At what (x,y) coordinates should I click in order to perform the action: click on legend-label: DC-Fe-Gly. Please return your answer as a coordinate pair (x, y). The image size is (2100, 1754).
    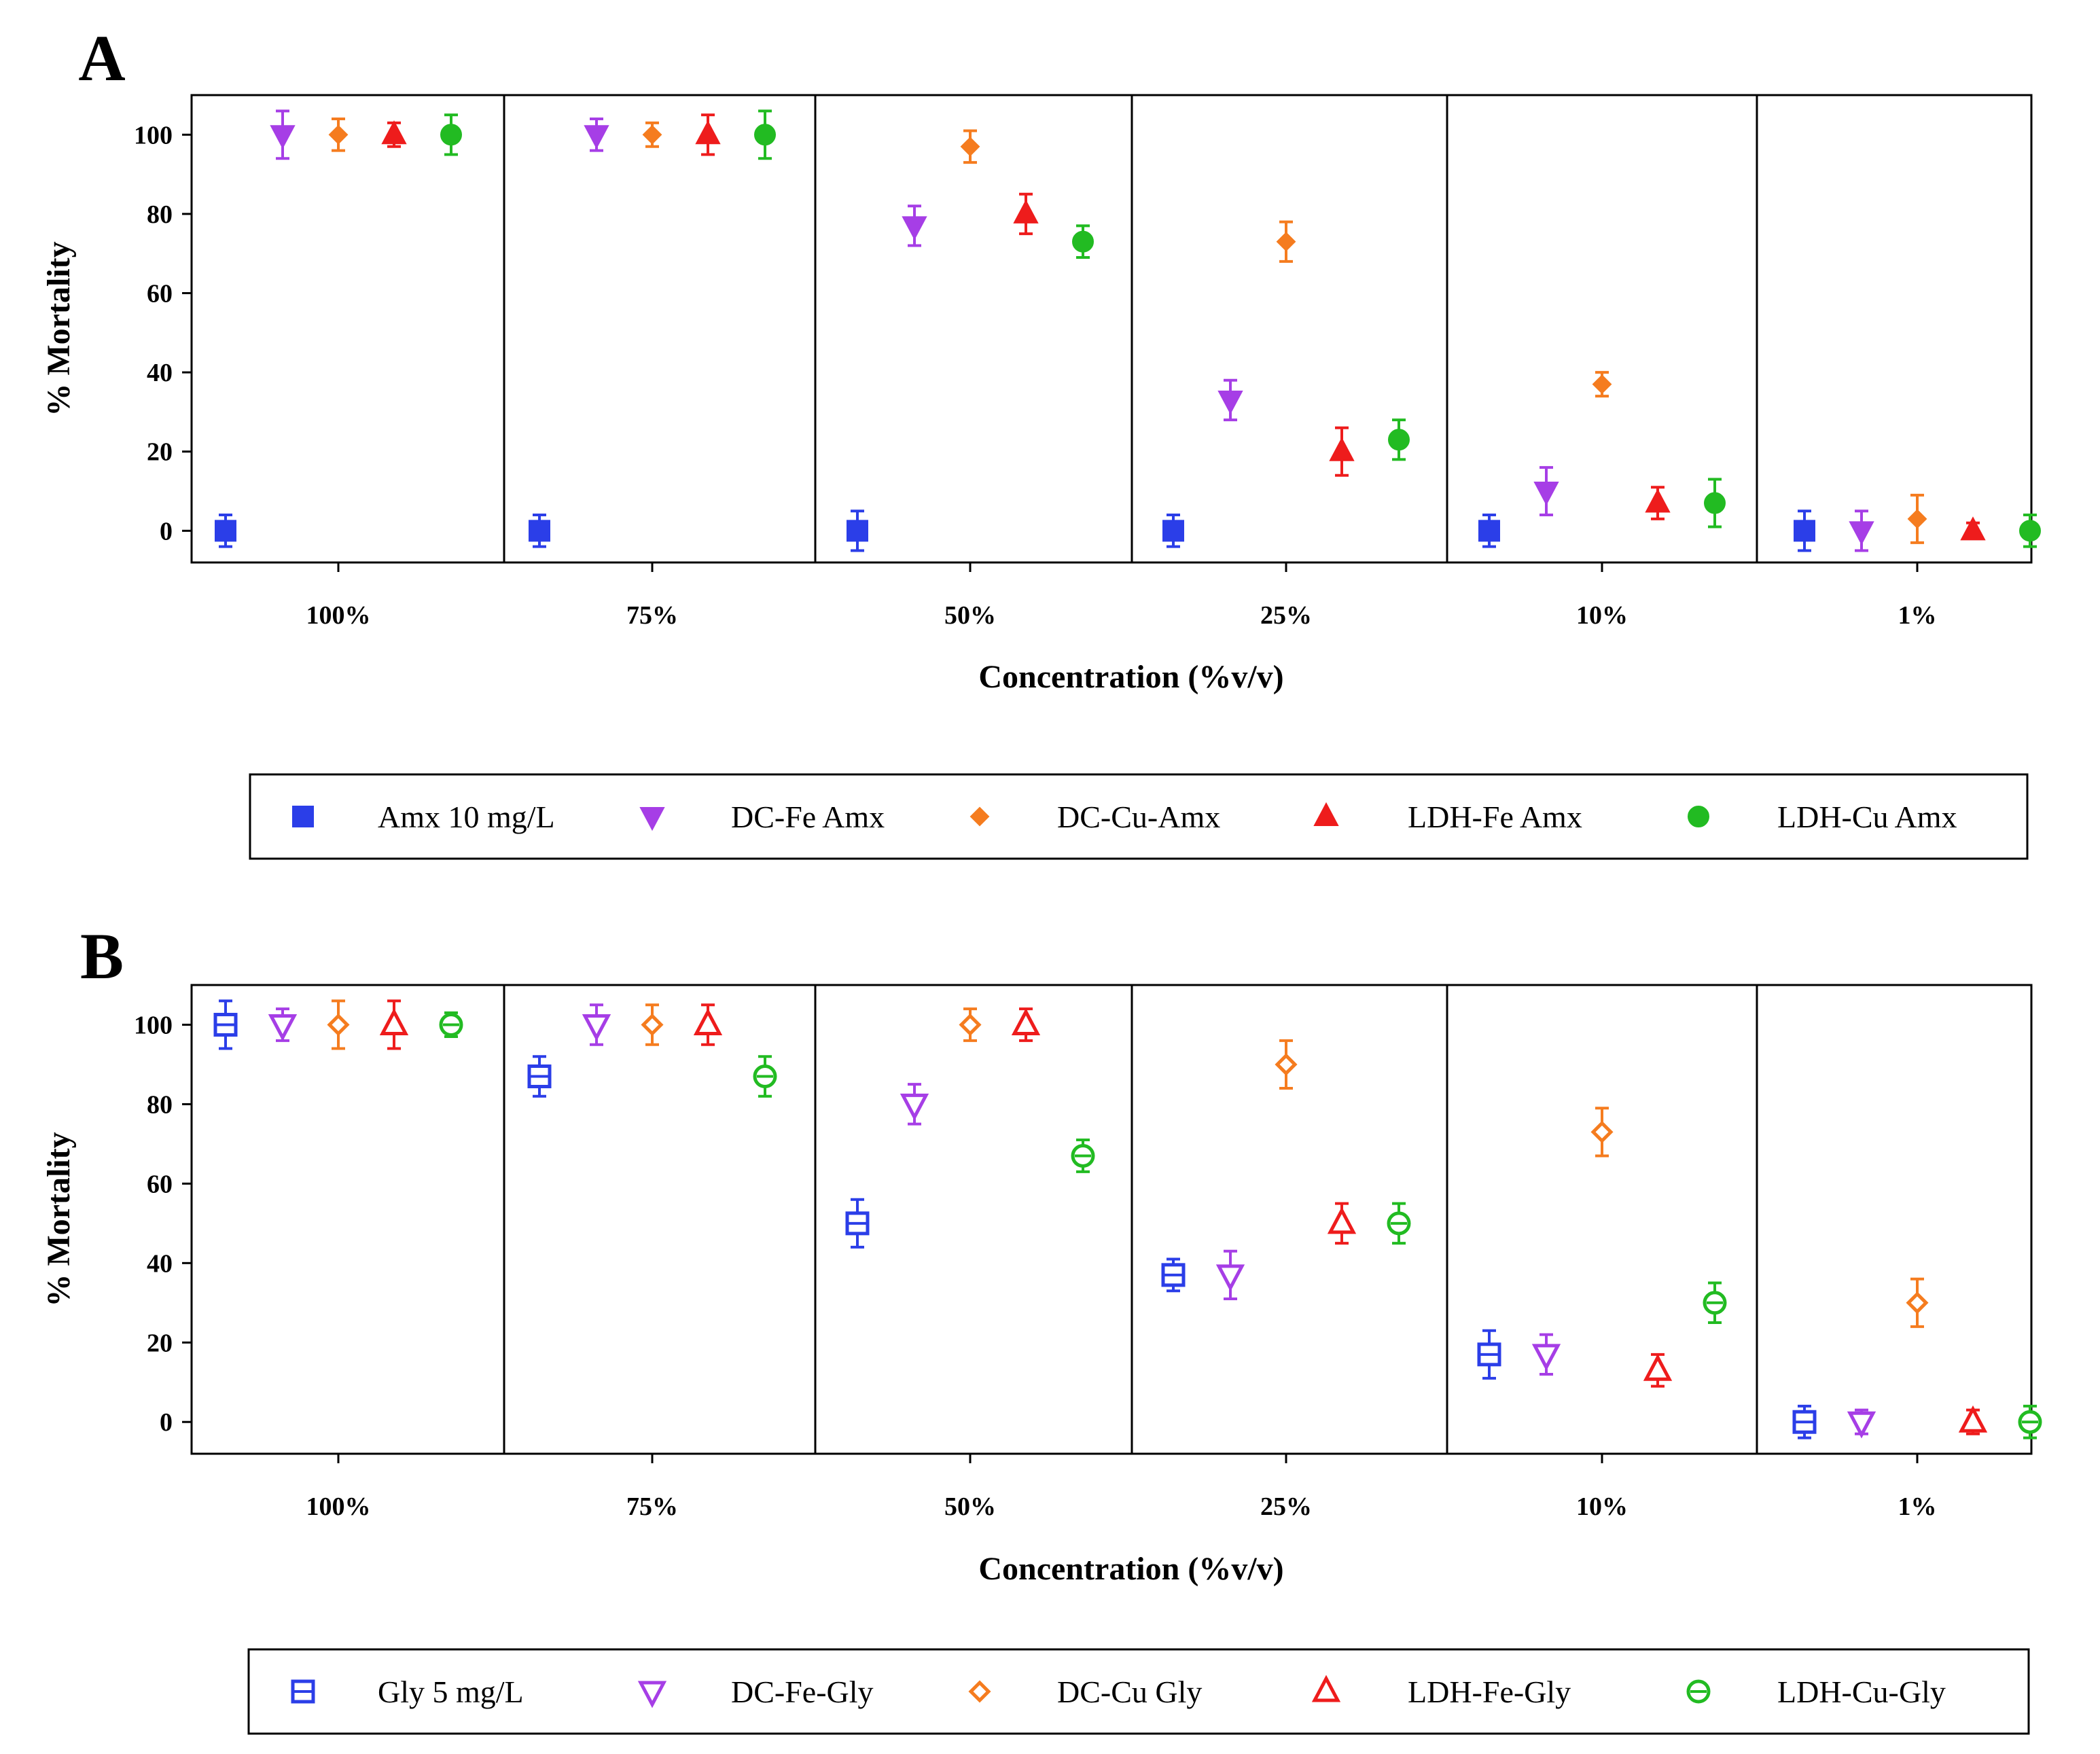
    Looking at the image, I should click on (803, 1692).